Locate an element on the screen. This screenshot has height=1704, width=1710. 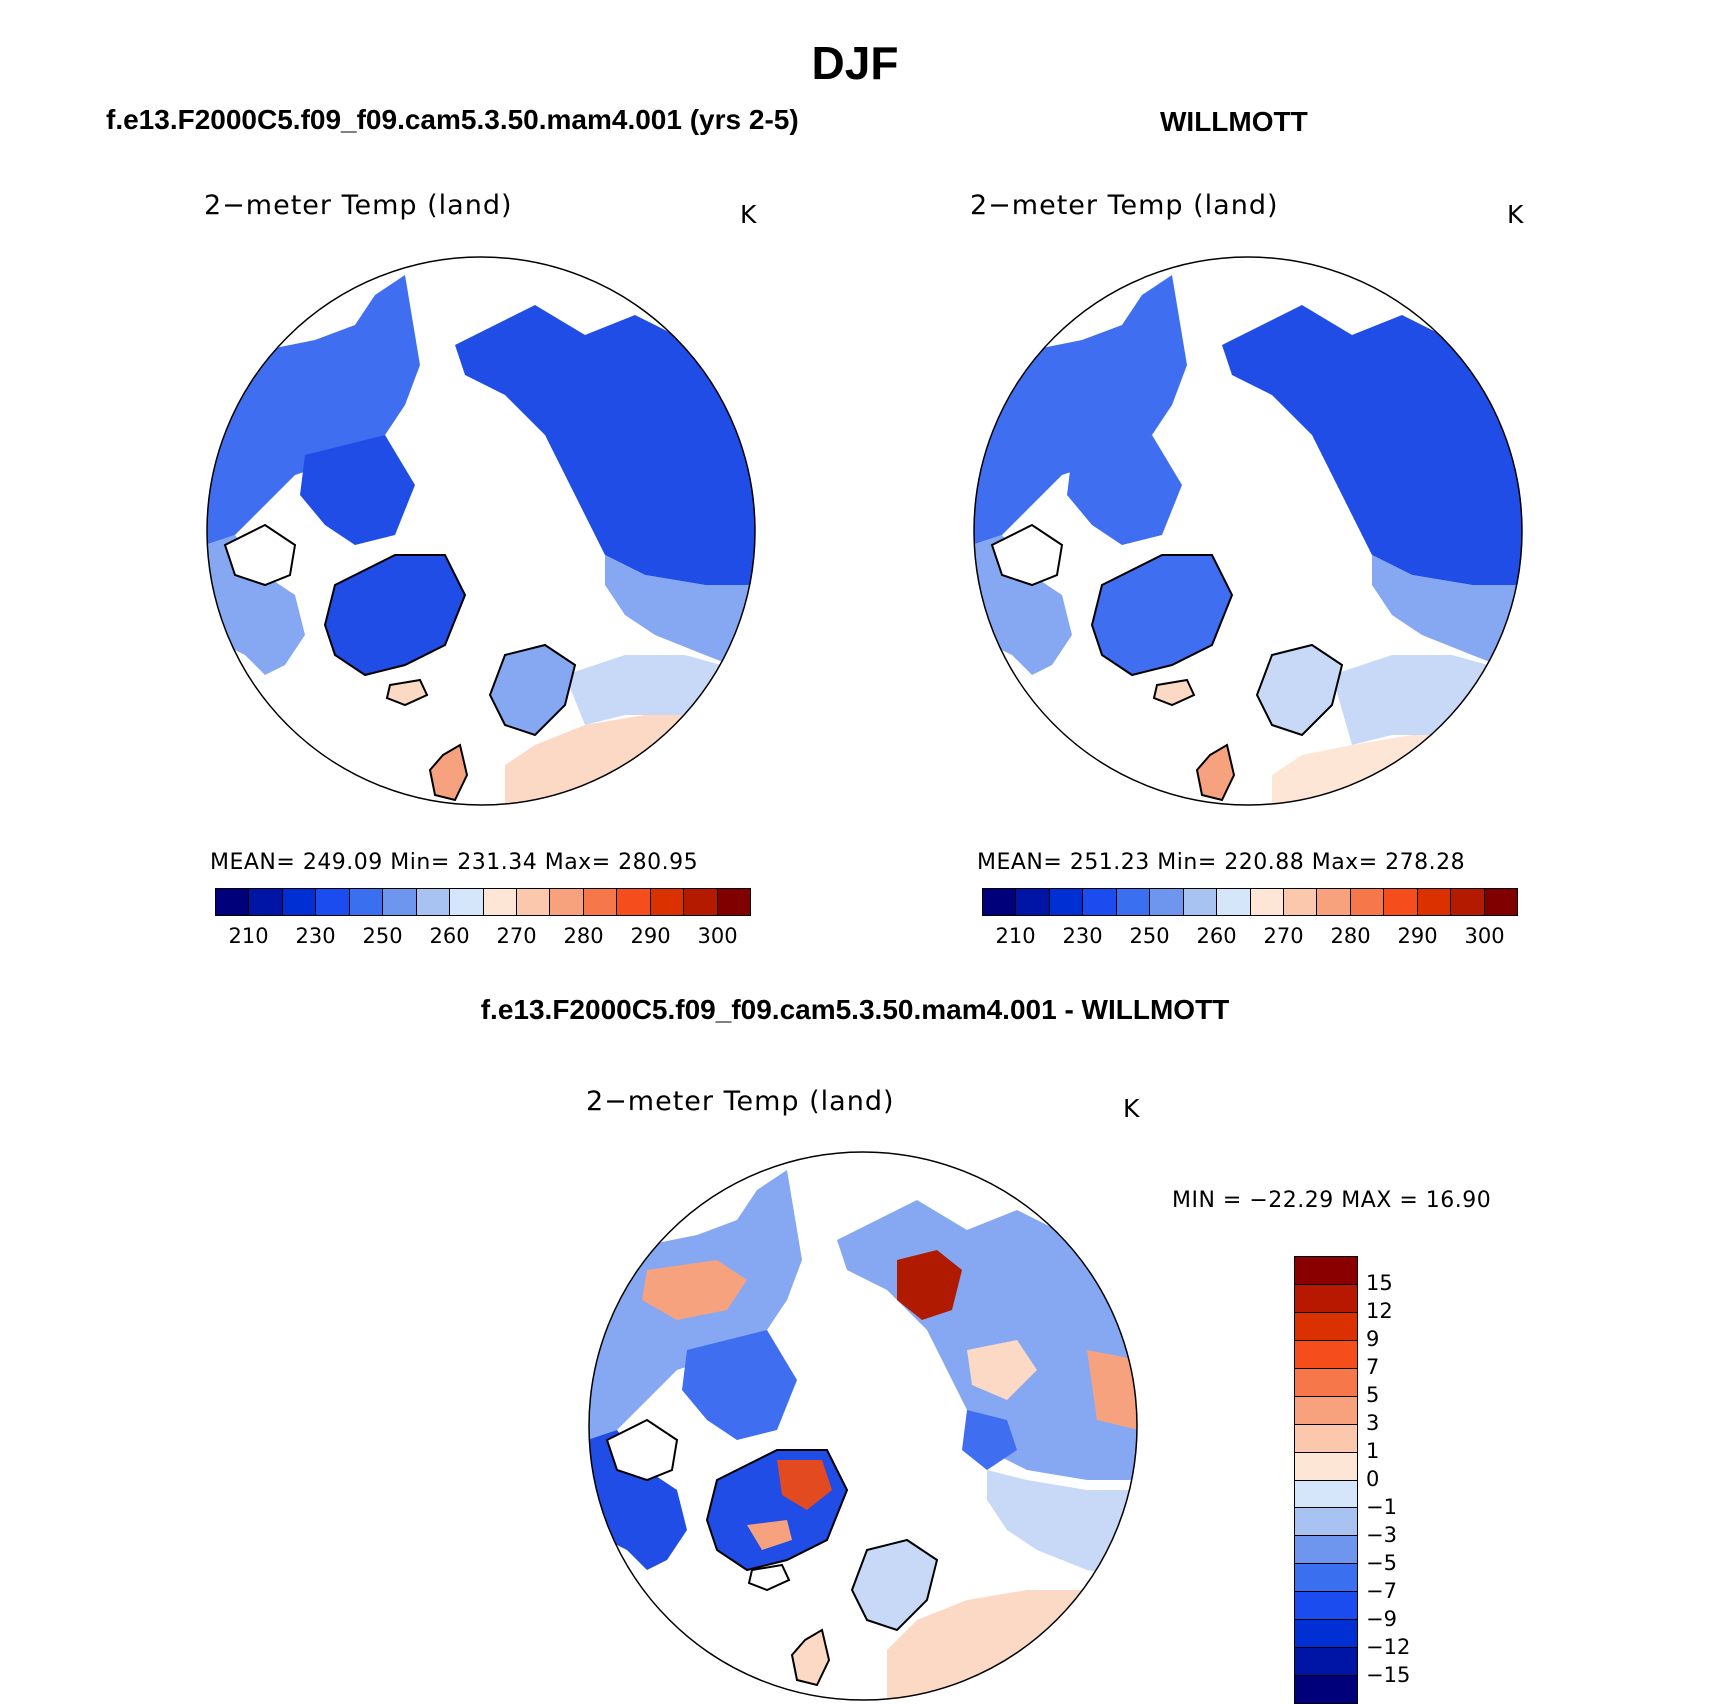
right-colorbar is located at coordinates (1250, 902).